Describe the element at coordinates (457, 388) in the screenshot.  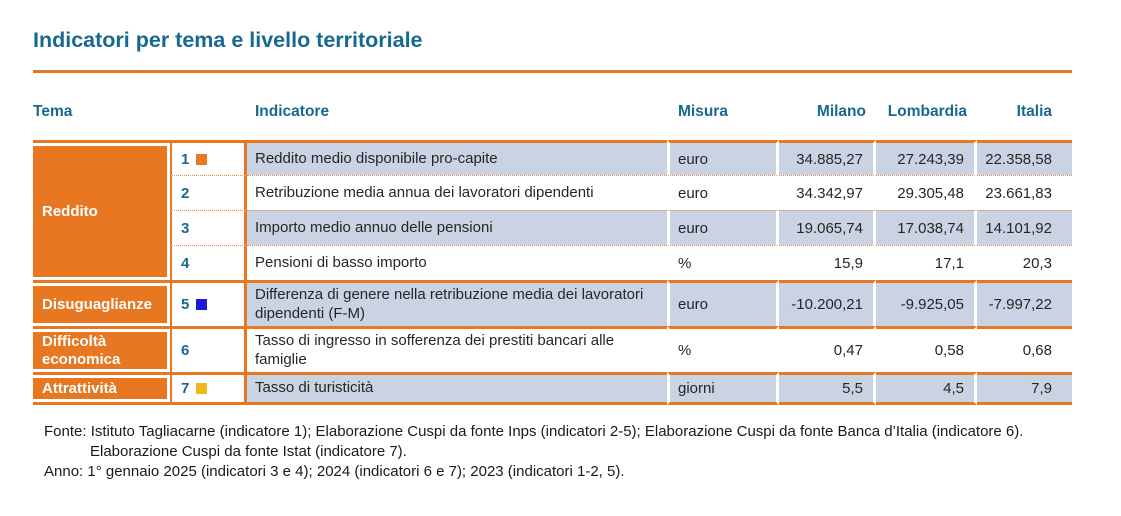
I see `indicator-name: Tasso di turisticità` at that location.